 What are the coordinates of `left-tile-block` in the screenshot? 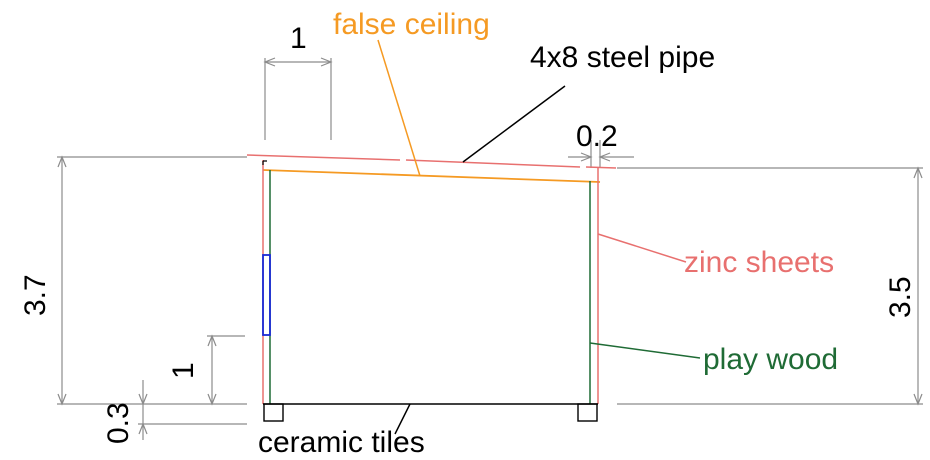 It's located at (273, 412).